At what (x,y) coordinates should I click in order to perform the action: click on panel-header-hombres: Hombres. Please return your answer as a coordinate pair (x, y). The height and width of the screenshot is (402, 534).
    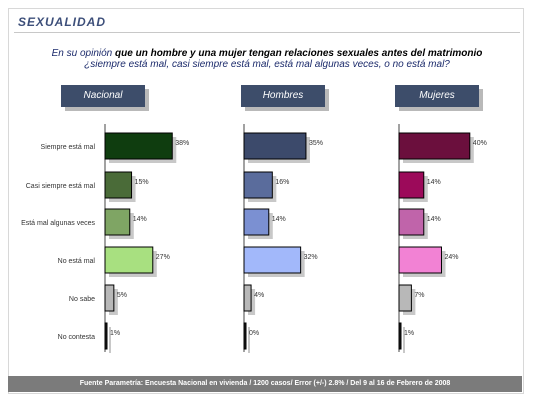
    Looking at the image, I should click on (283, 96).